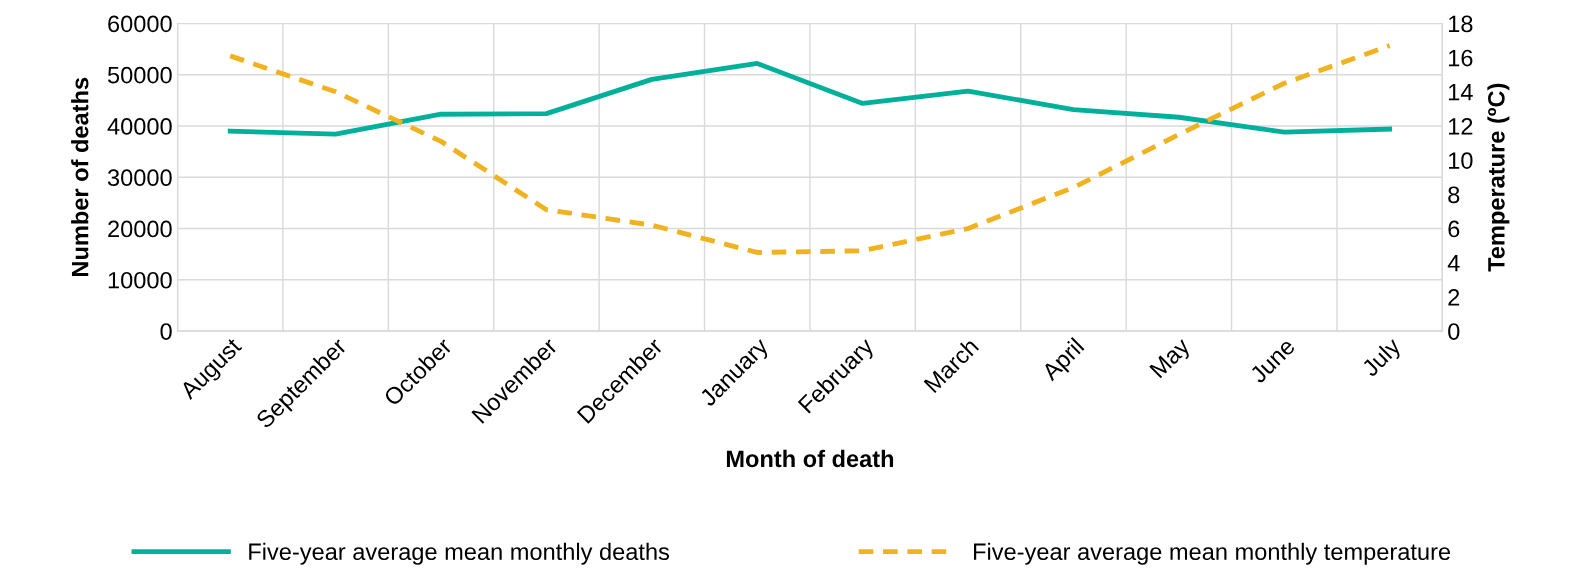  What do you see at coordinates (459, 553) in the screenshot?
I see `legend-label: Five-year average mean monthly deaths` at bounding box center [459, 553].